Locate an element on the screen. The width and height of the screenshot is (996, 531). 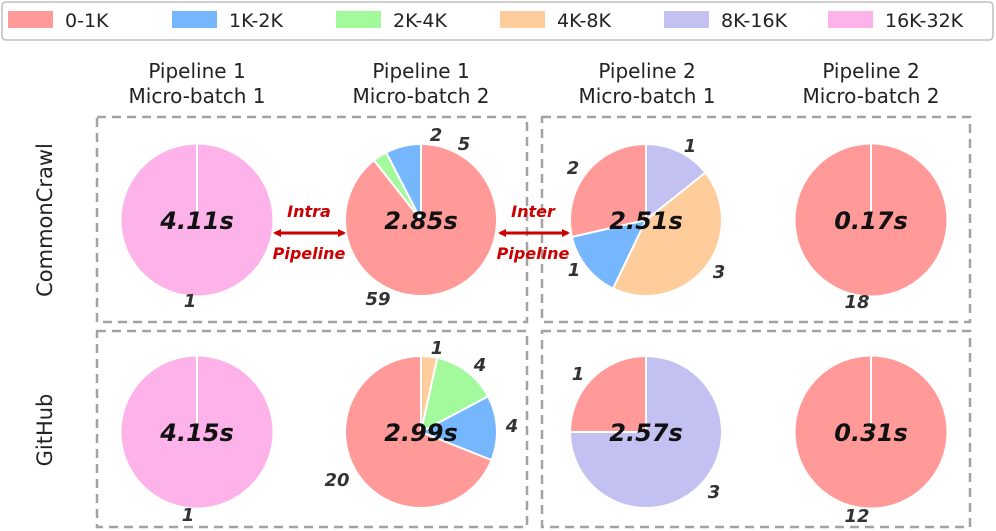
legend: 0-1K 1K-2K 2K-4K 4K-8K 8K-16K 16K-32K is located at coordinates (497, 21).